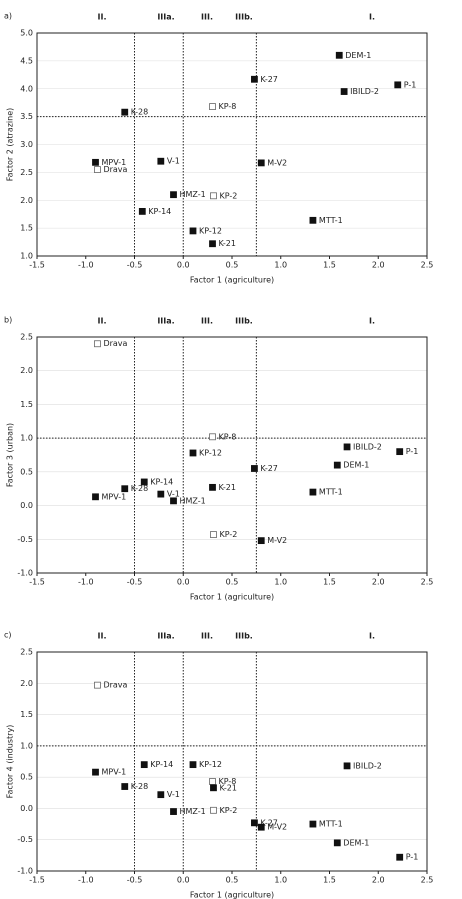 Image resolution: width=462 pixels, height=899 pixels. I want to click on point-label: P-1, so click(412, 857).